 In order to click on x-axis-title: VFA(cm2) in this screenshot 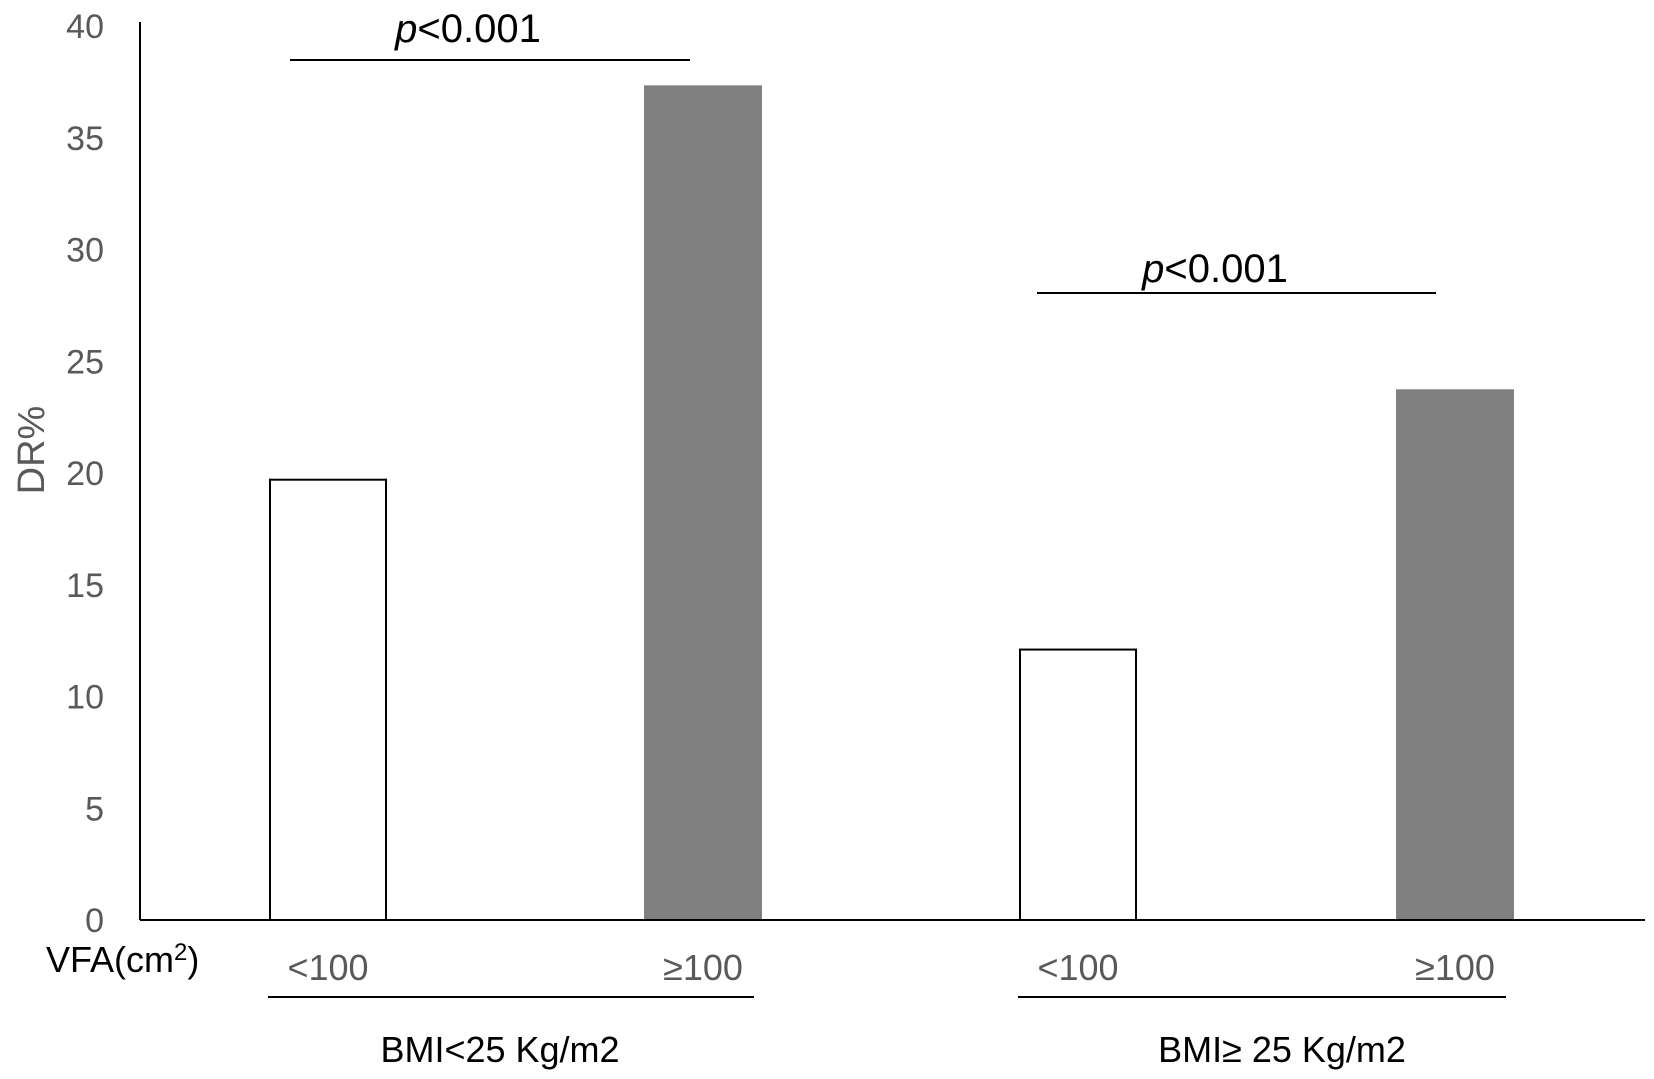, I will do `click(122, 959)`.